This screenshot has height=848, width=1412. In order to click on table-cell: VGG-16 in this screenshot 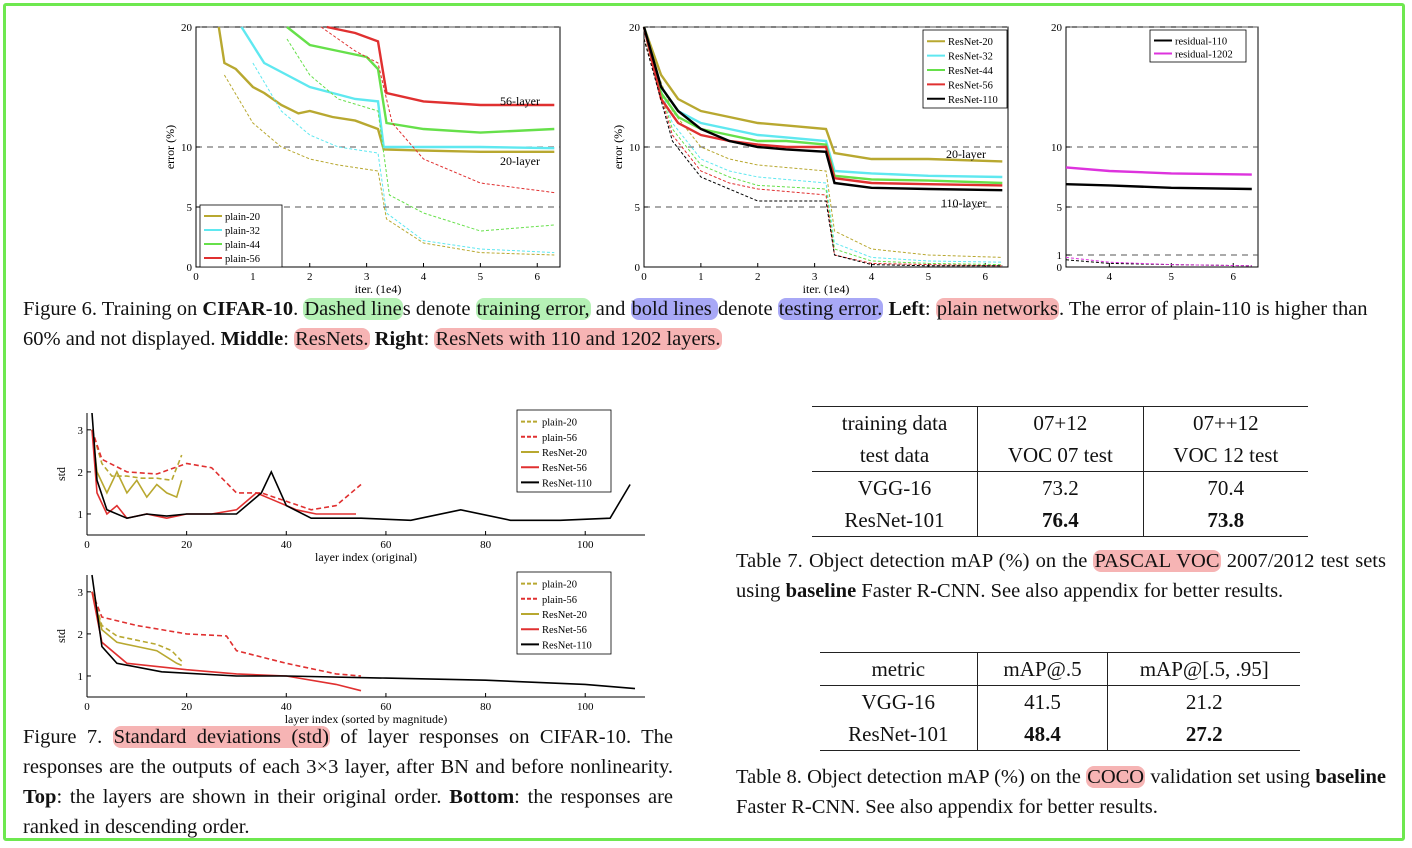, I will do `click(895, 487)`.